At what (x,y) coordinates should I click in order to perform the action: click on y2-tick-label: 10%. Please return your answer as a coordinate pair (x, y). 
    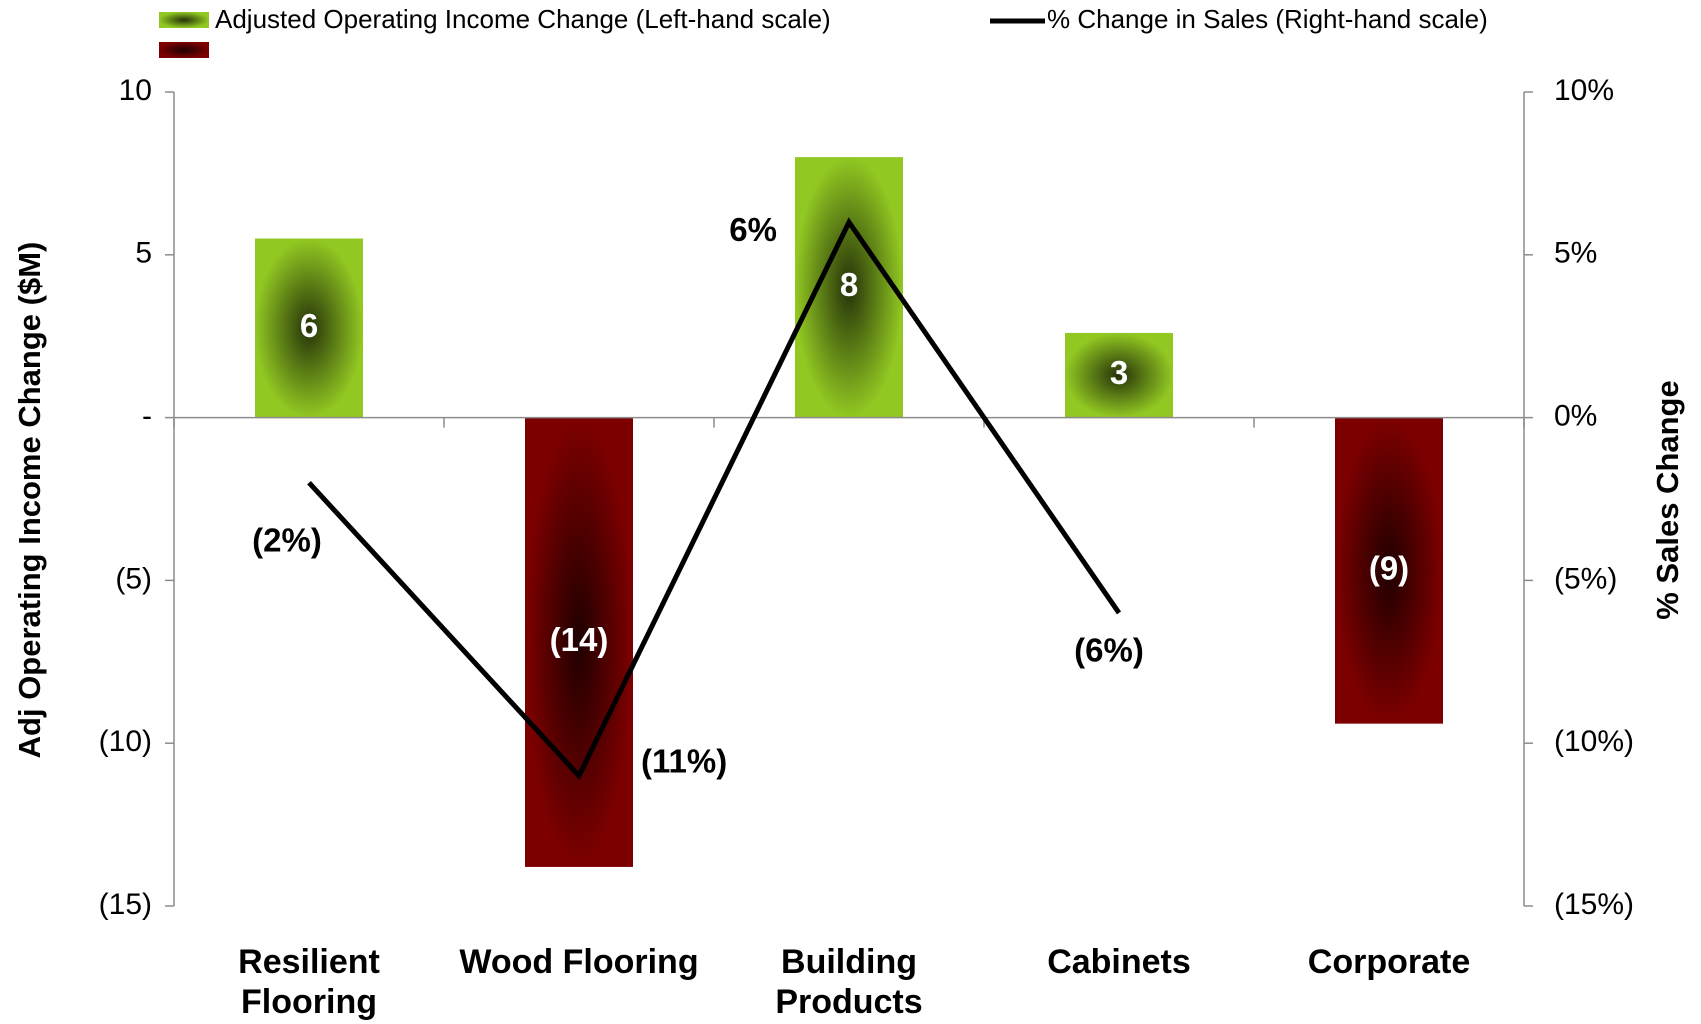
    Looking at the image, I should click on (1584, 90).